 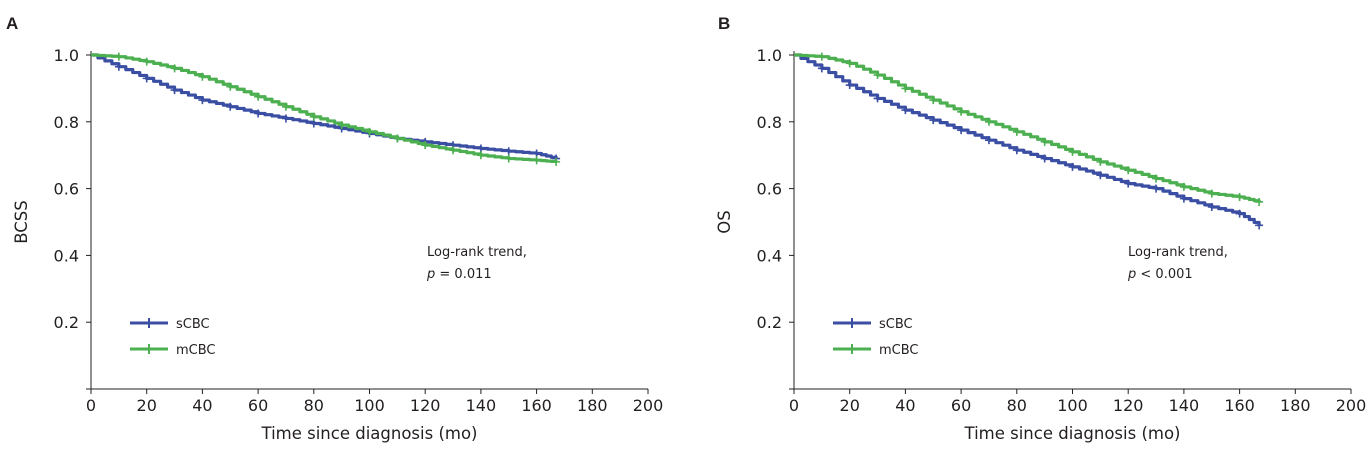 I want to click on series-line-sCBC, so click(x=1027, y=139).